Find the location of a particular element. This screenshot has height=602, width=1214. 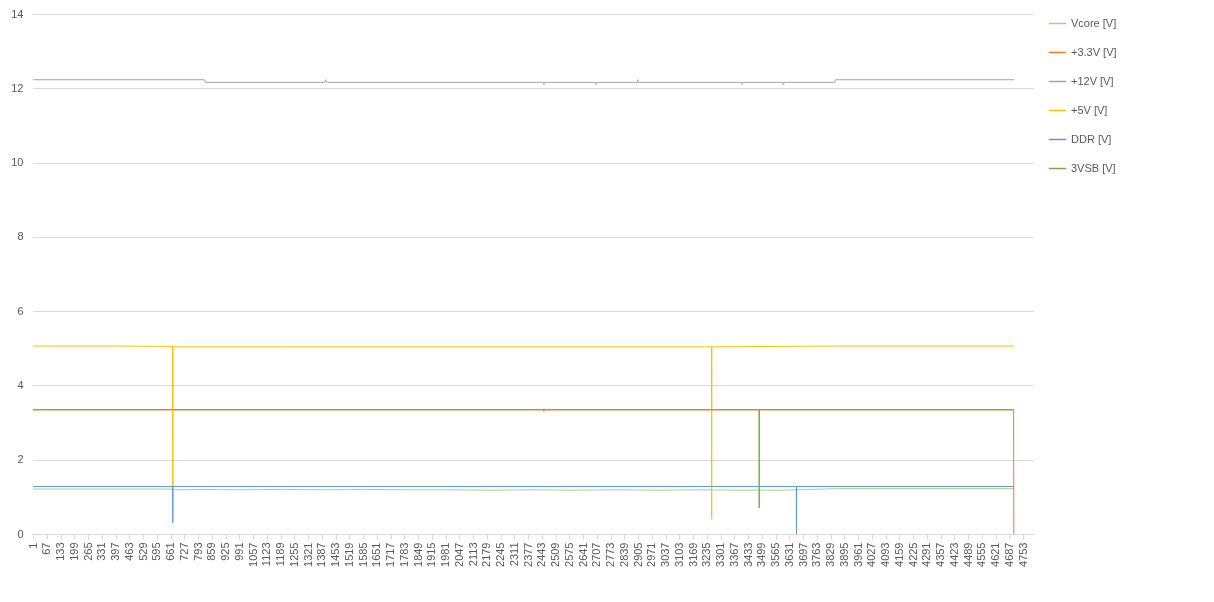

x-tick-label: 4687 is located at coordinates (1008, 554).